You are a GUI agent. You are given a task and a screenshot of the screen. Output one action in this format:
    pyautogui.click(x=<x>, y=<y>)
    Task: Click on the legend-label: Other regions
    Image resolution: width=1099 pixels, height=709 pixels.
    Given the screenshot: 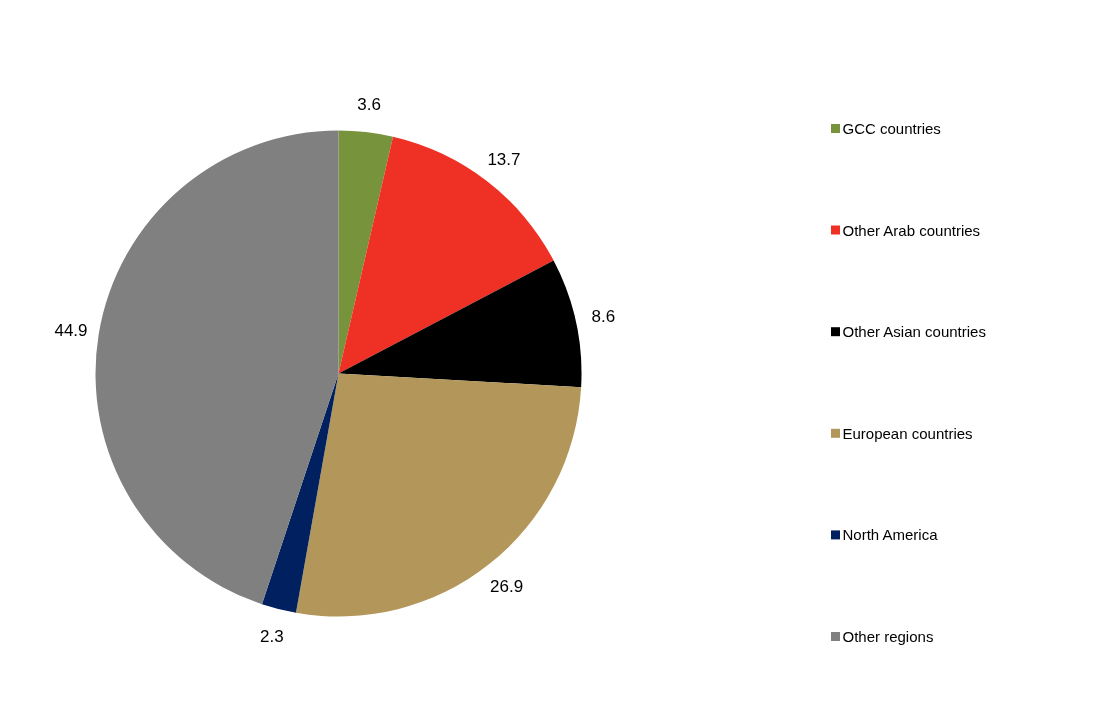 What is the action you would take?
    pyautogui.click(x=888, y=636)
    